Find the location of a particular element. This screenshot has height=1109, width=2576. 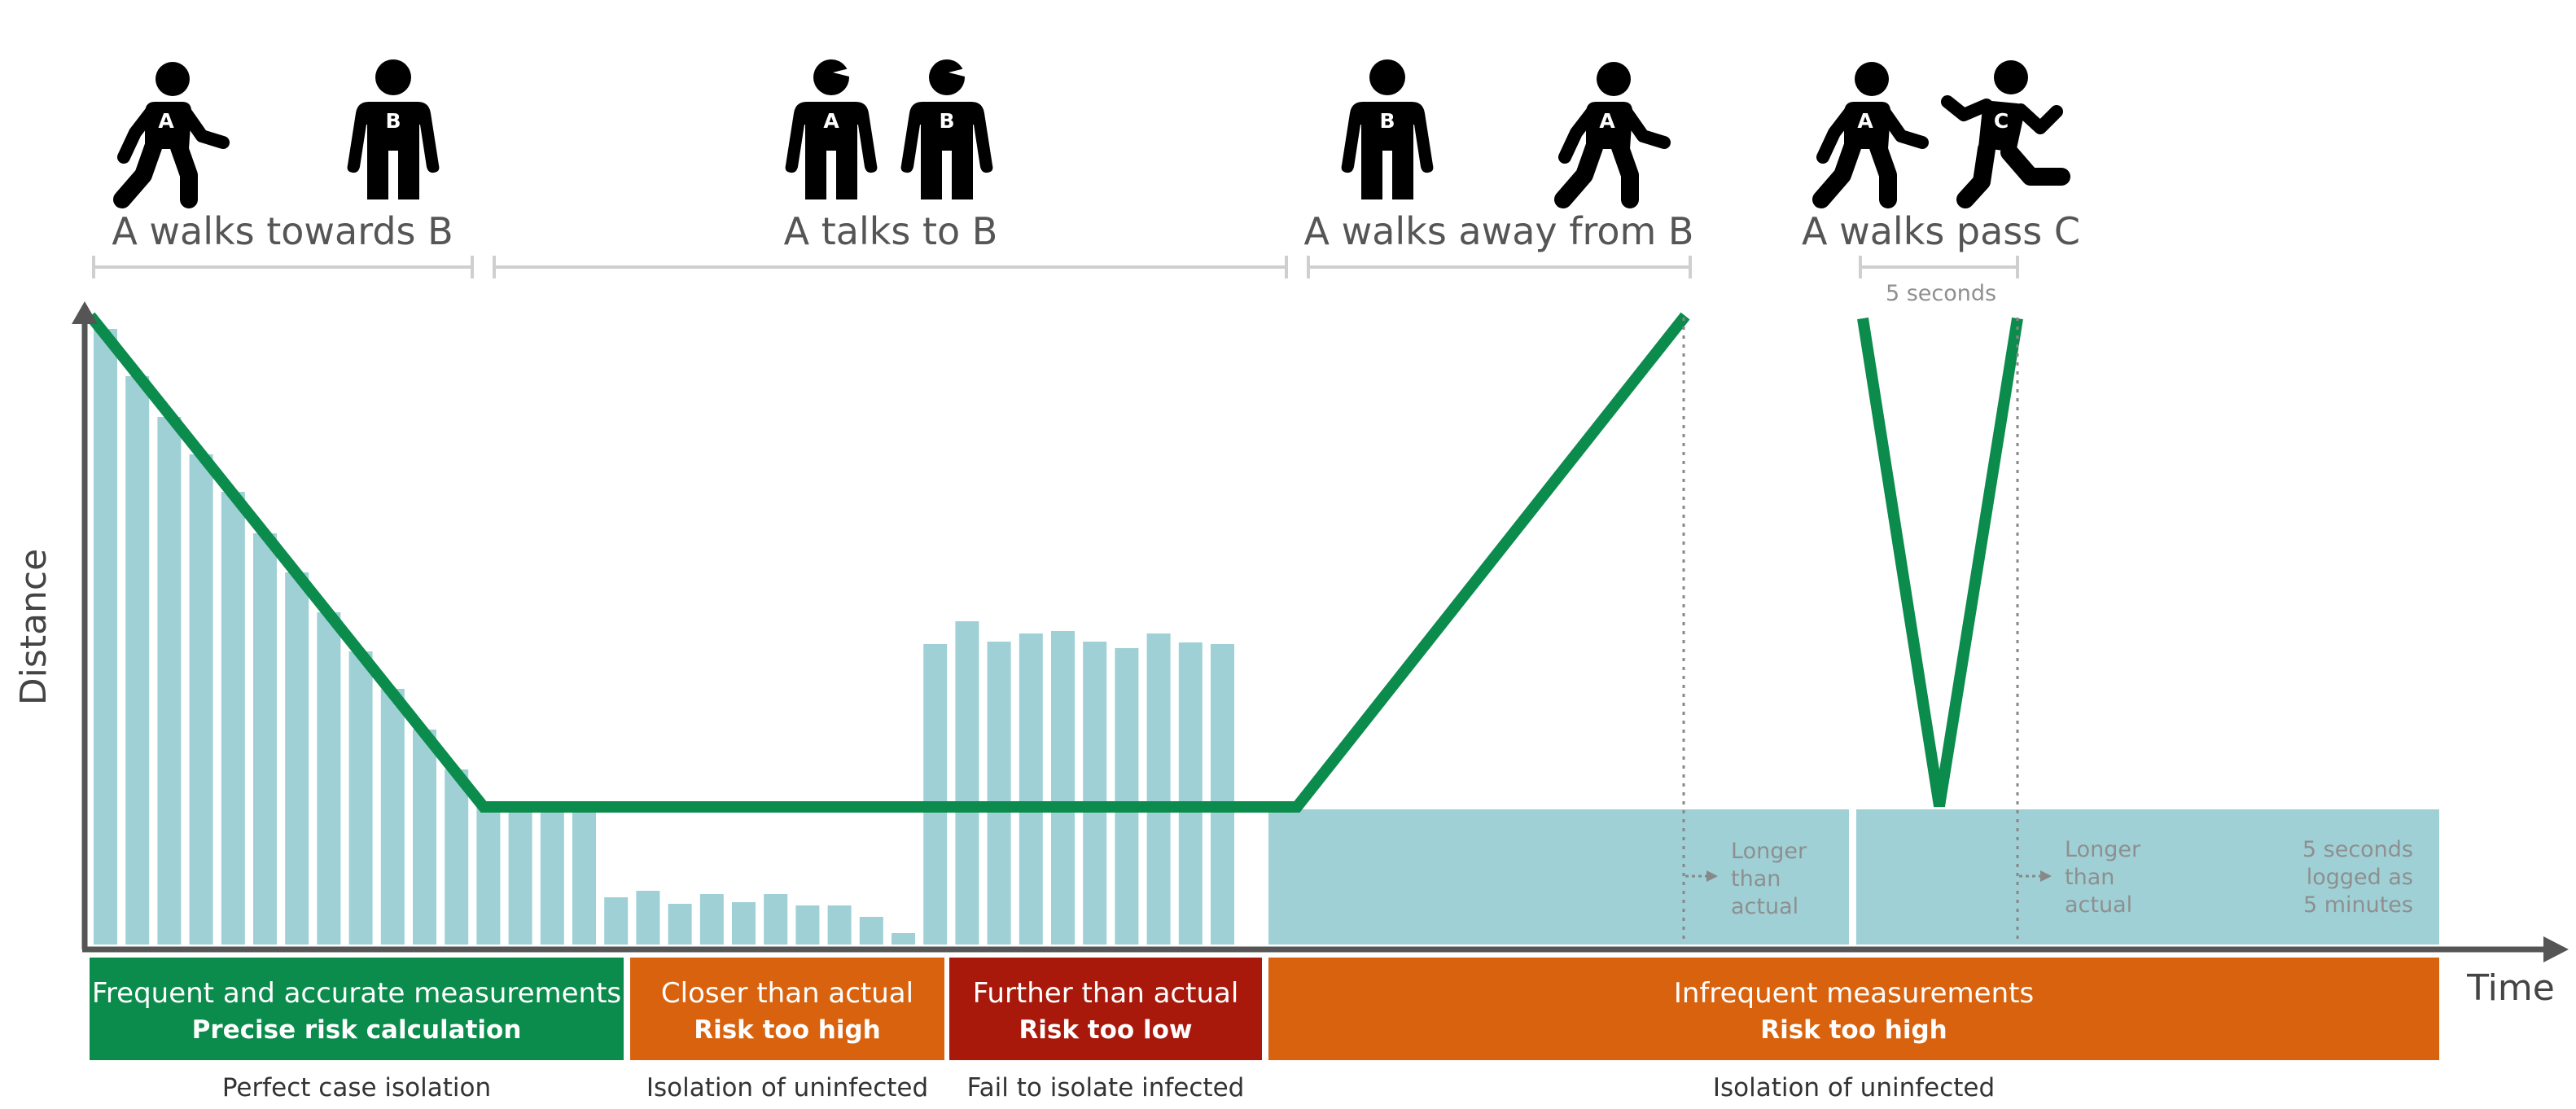

y-axis-label: Distance is located at coordinates (34, 627).